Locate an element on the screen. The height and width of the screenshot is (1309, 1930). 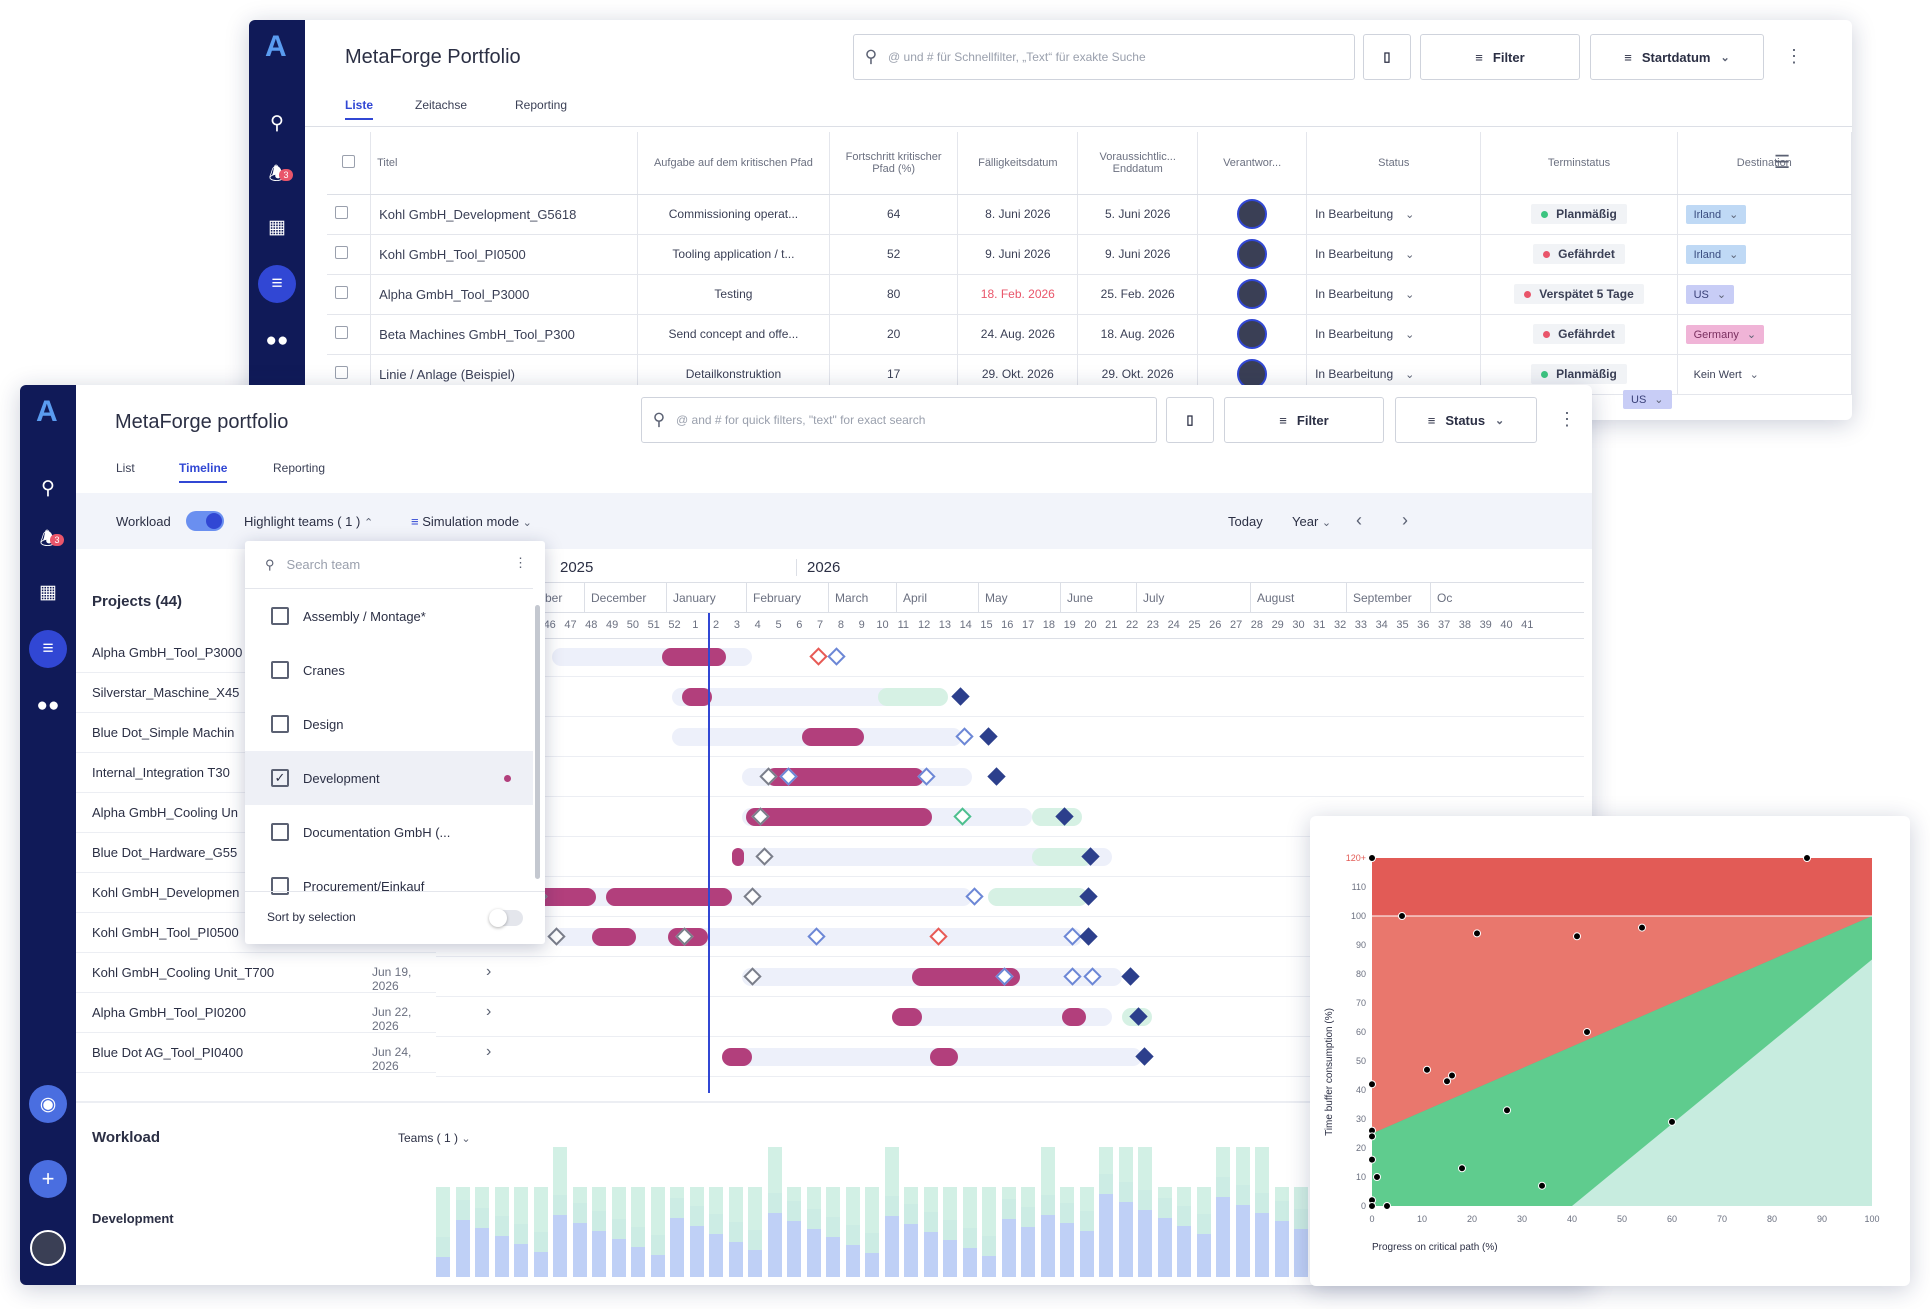
project-title: Kohl GmbH_Tool_PI0500 is located at coordinates (504, 254).